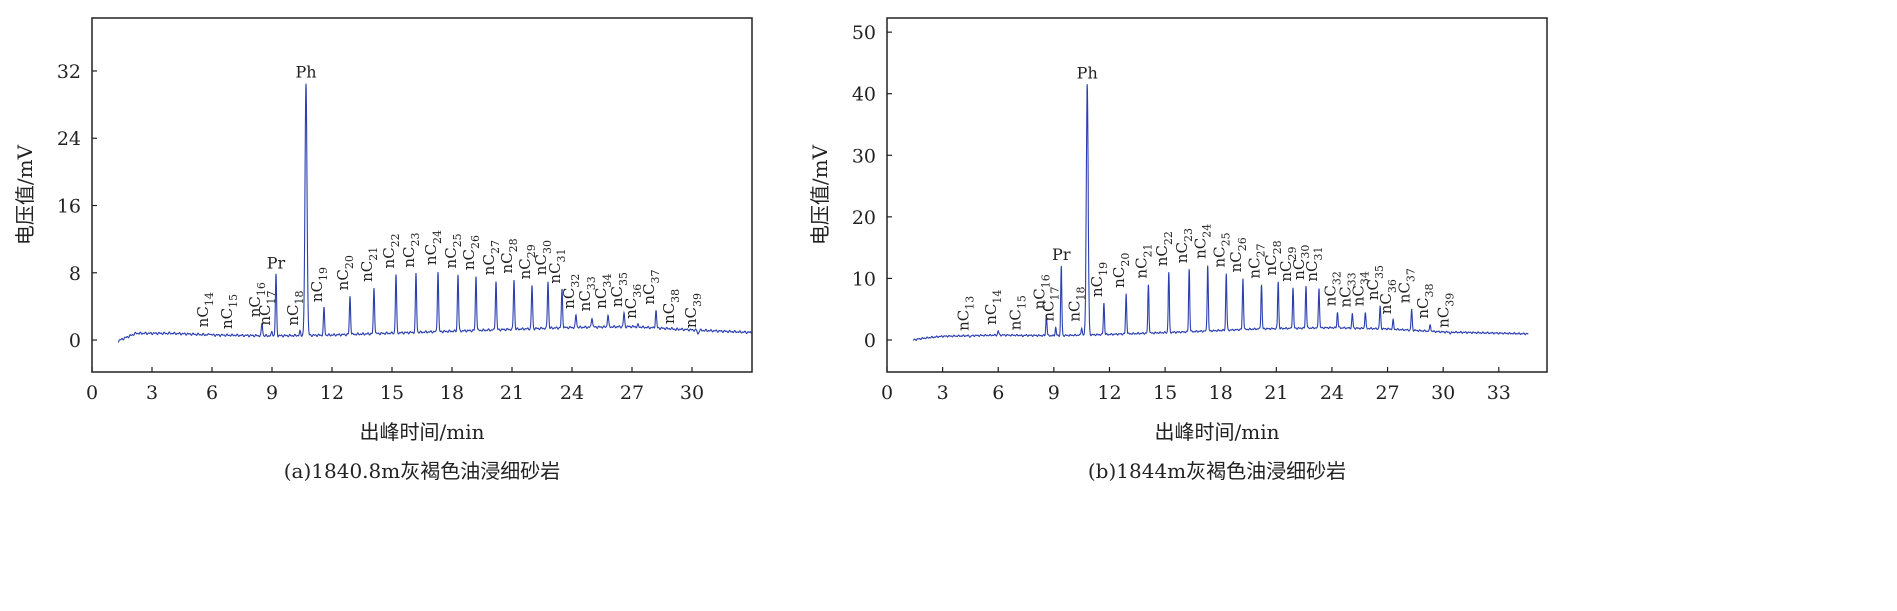  I want to click on peak-label-subscript: 21, so click(373, 254).